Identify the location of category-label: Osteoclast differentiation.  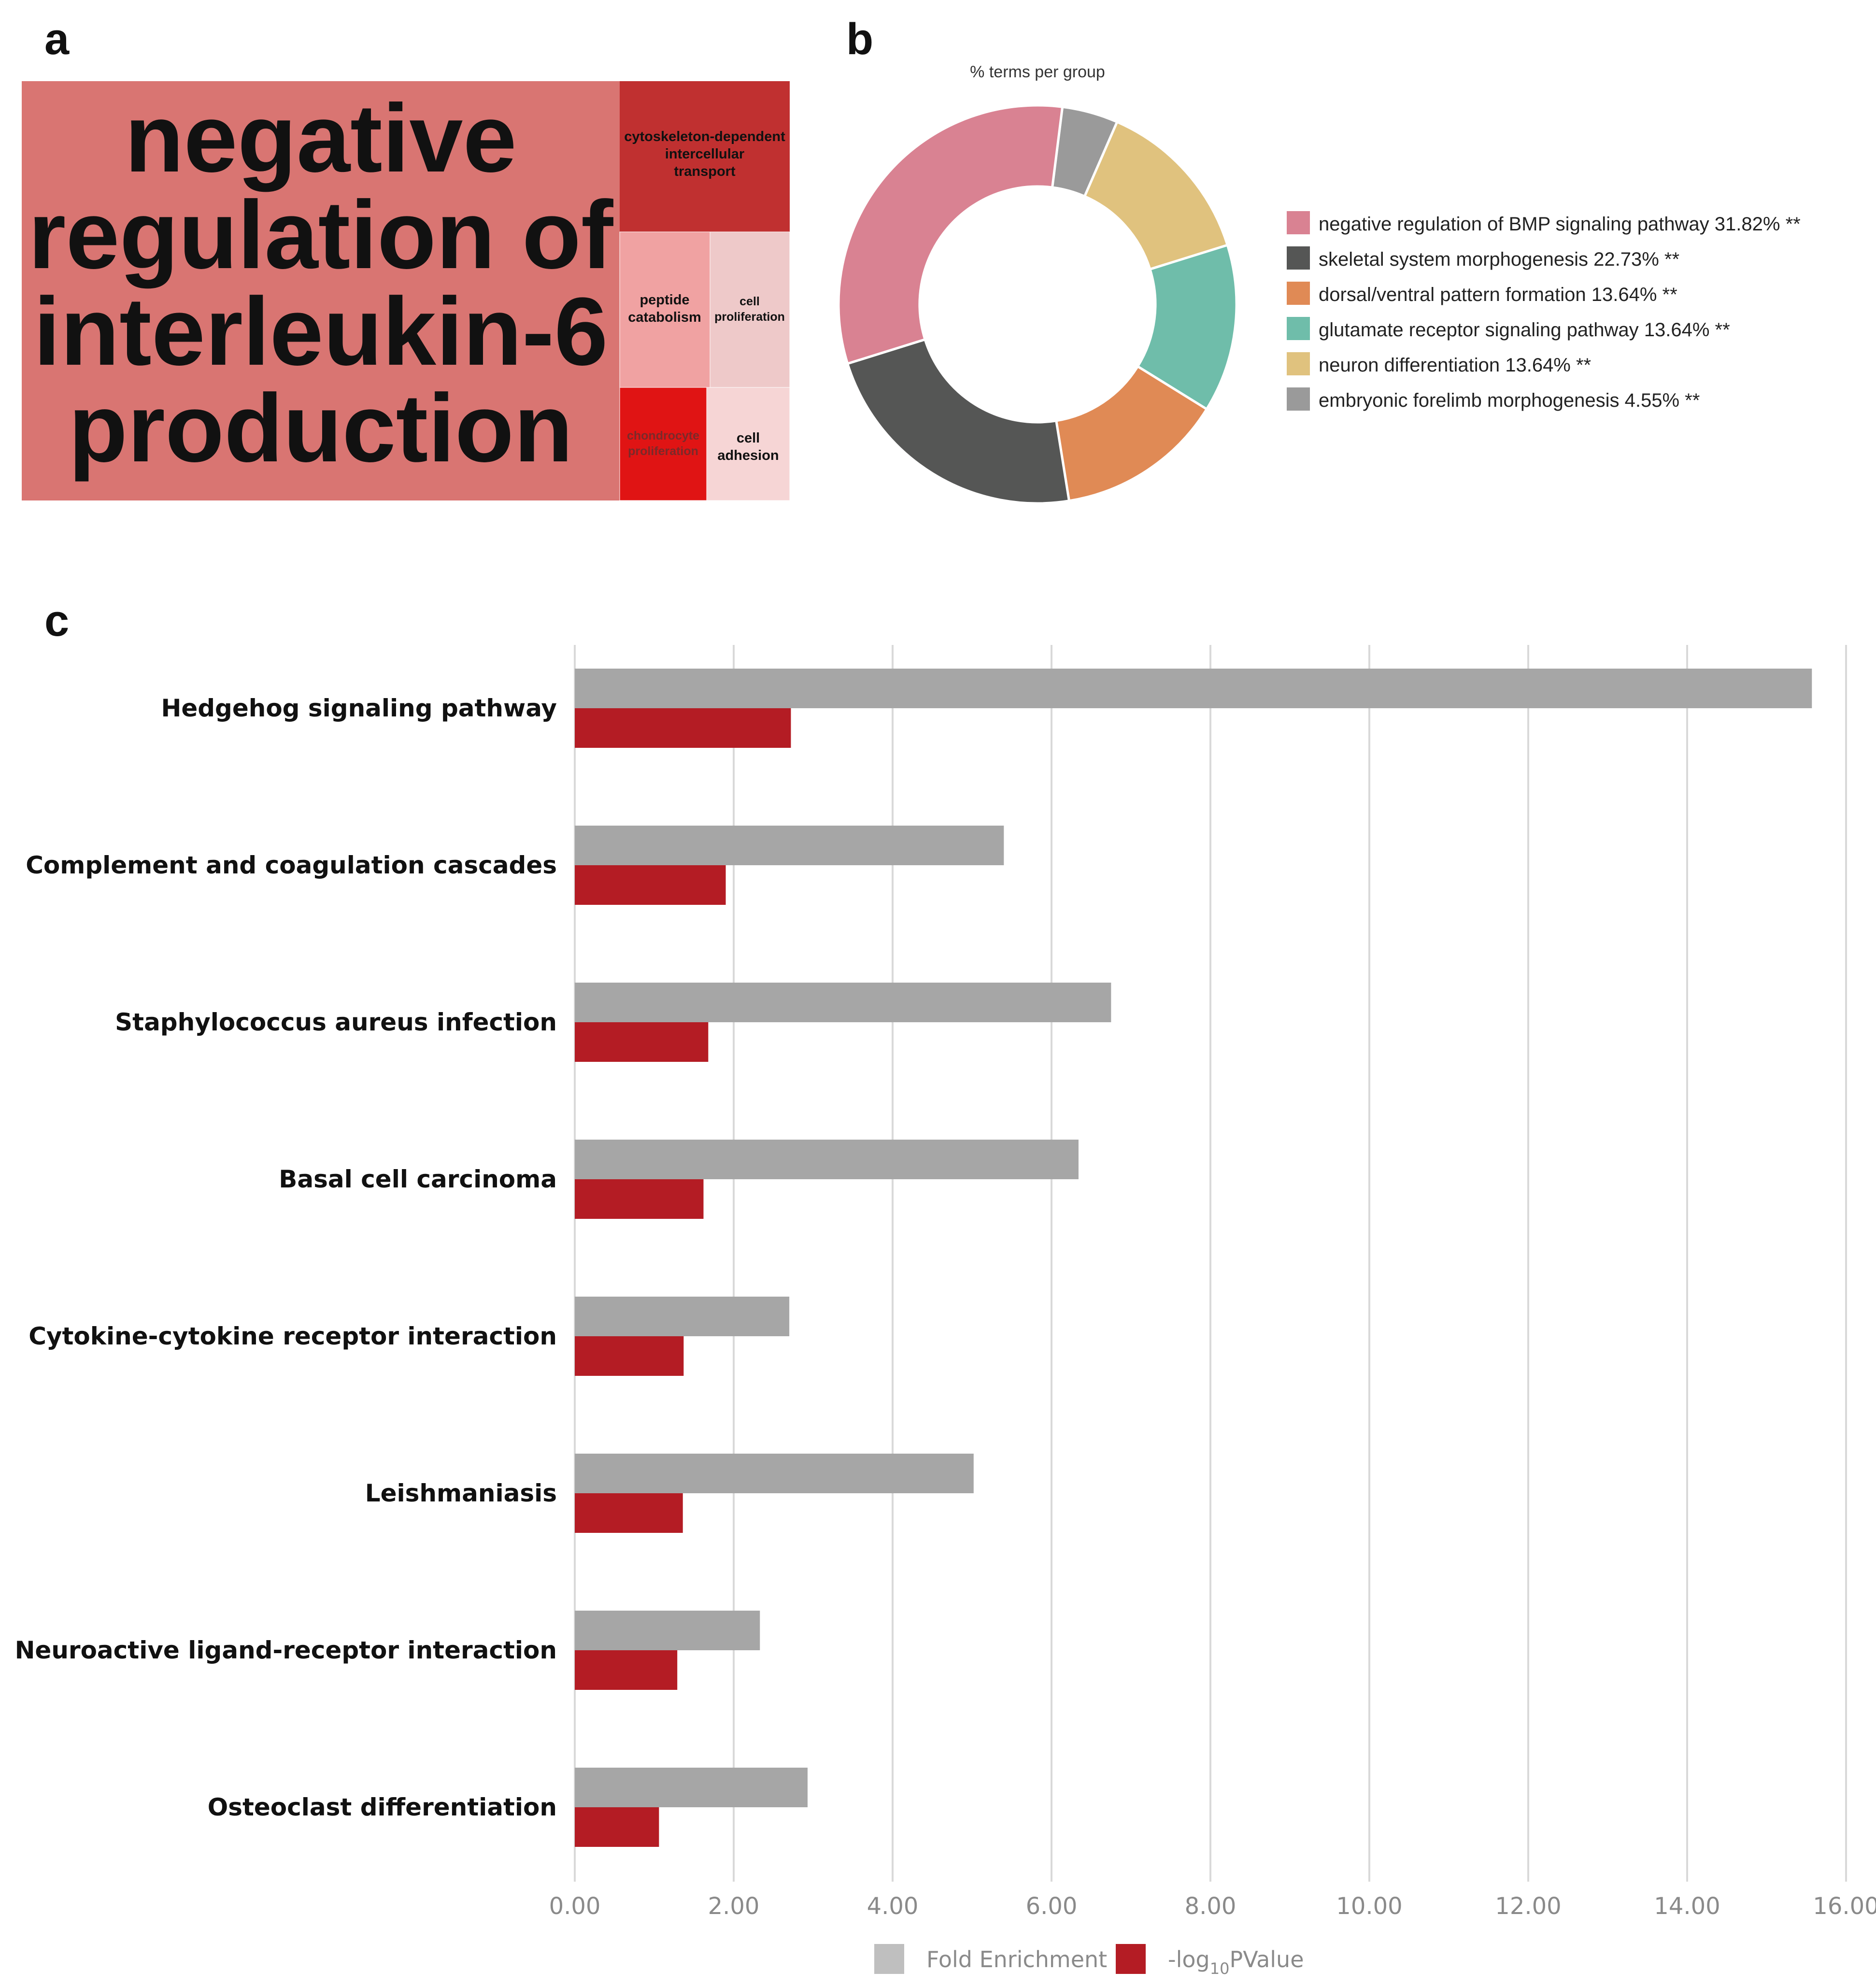
(383, 1807).